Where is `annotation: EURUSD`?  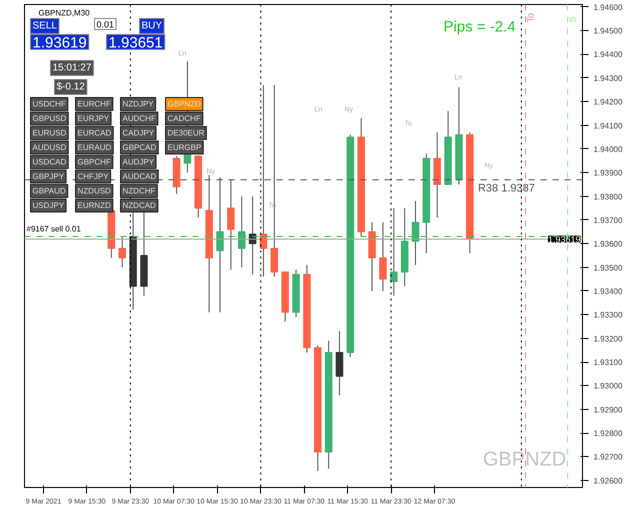
annotation: EURUSD is located at coordinates (49, 133).